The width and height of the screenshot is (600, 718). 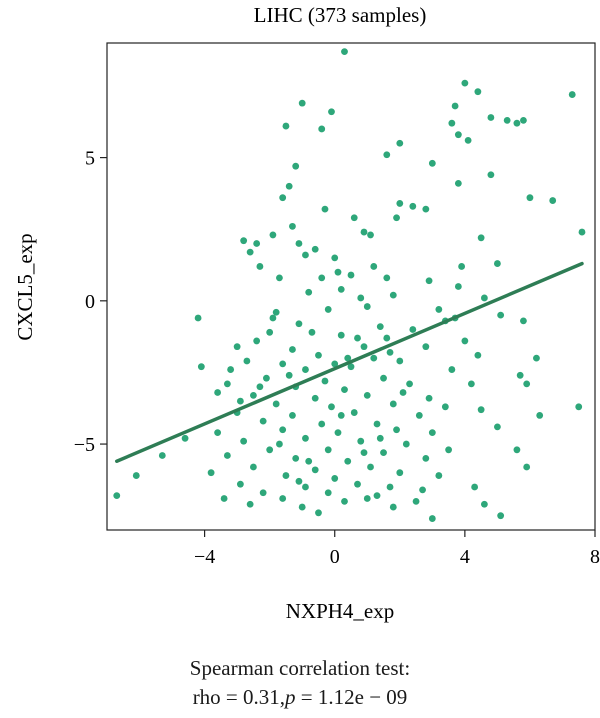 I want to click on x-tick-label: −4, so click(x=204, y=557).